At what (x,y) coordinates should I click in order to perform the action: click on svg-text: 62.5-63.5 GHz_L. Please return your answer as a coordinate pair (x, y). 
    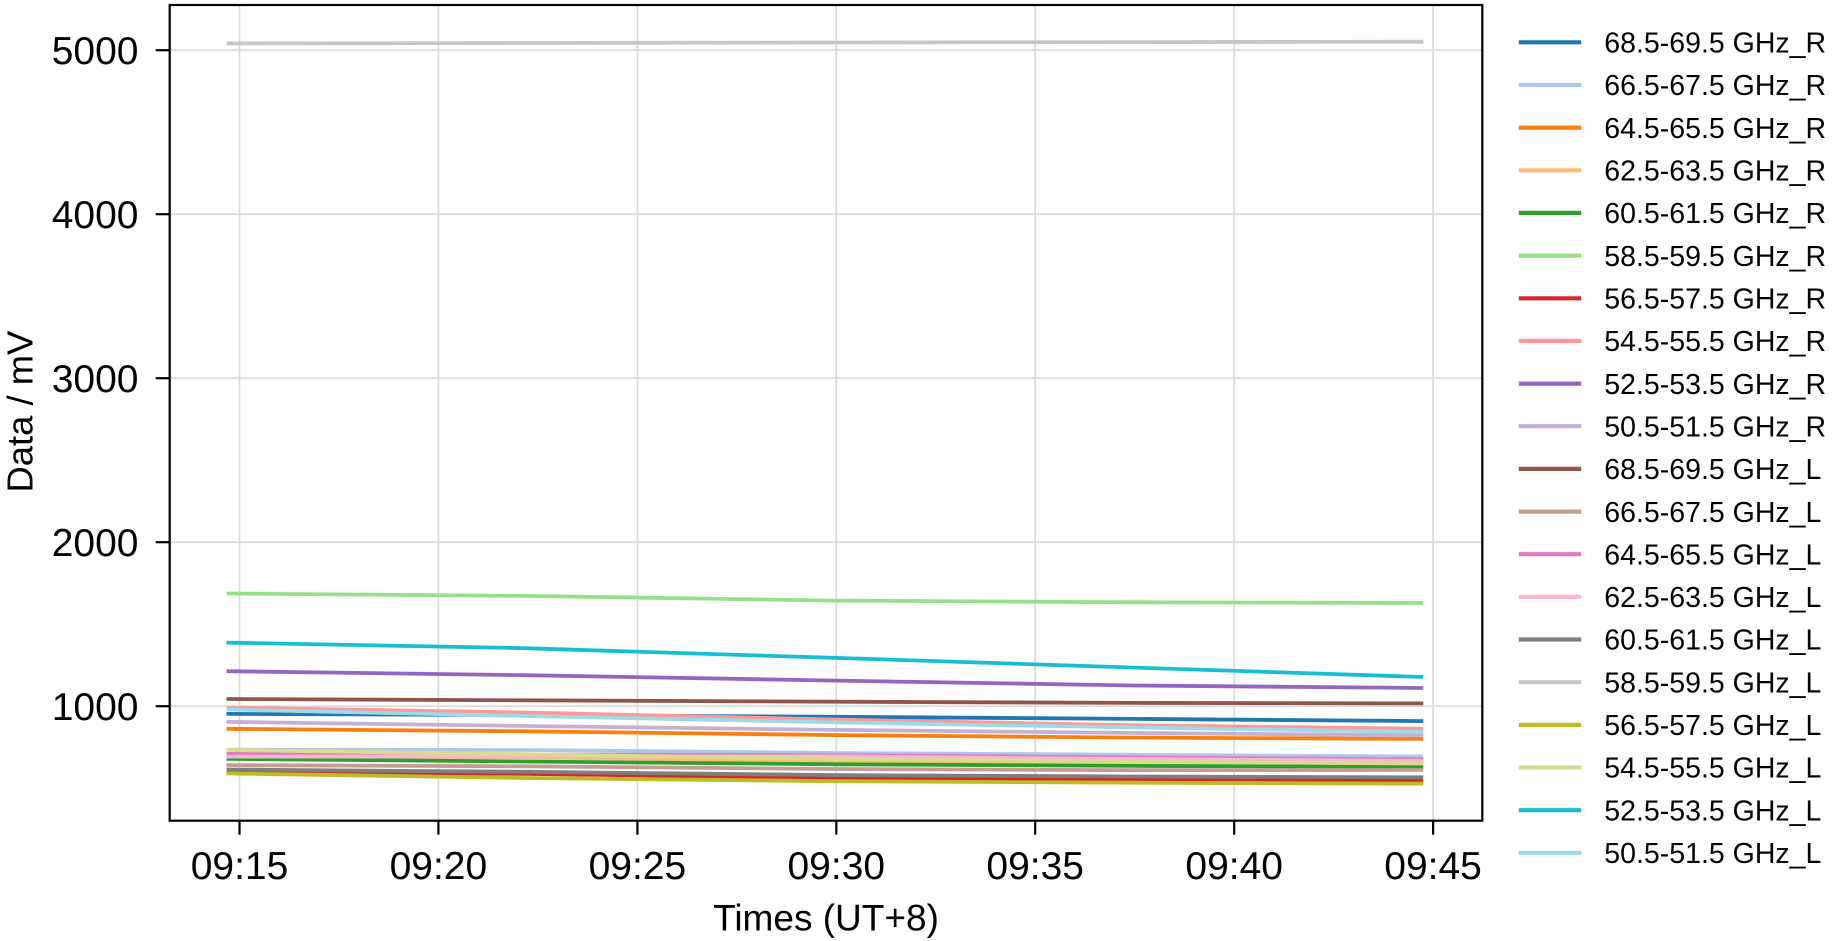
    Looking at the image, I should click on (1712, 598).